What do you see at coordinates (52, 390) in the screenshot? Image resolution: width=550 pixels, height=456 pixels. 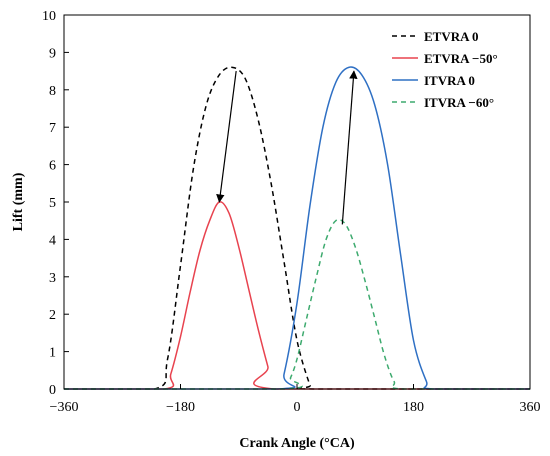 I see `y-tick-label: 0` at bounding box center [52, 390].